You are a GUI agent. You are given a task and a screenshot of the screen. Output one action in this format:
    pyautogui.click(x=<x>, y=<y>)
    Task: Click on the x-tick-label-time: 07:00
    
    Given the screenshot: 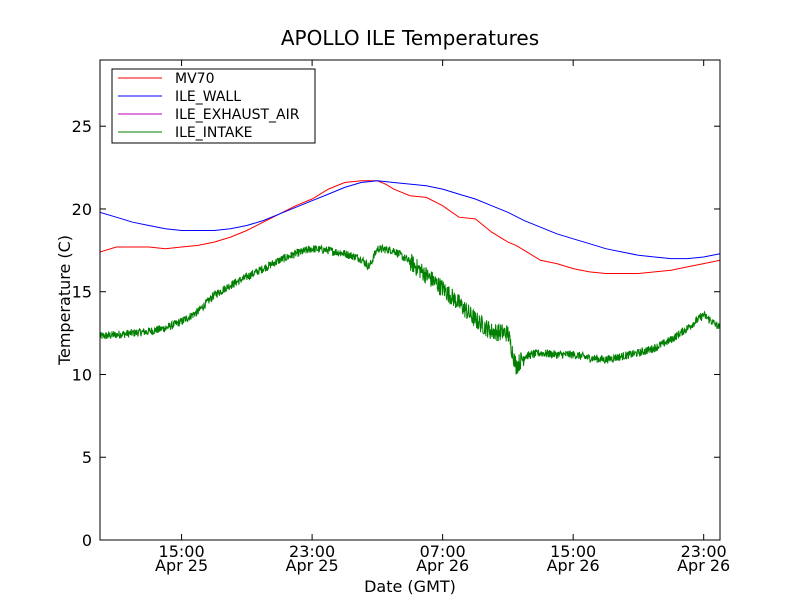 What is the action you would take?
    pyautogui.click(x=443, y=551)
    